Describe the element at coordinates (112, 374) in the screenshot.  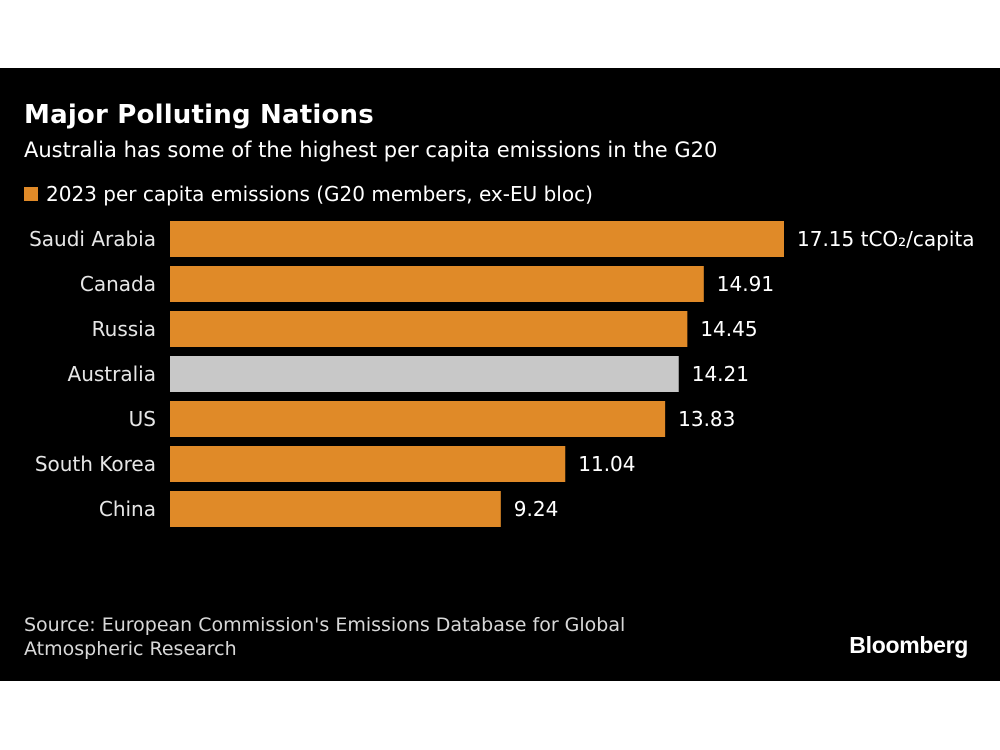
I see `category-label: Australia` at that location.